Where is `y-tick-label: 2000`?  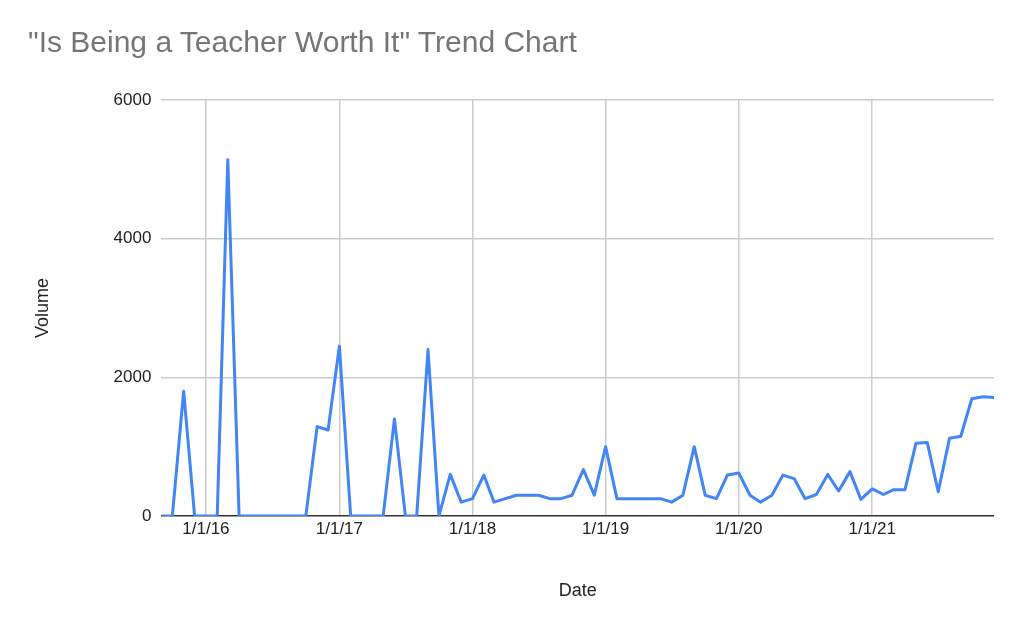 y-tick-label: 2000 is located at coordinates (132, 377).